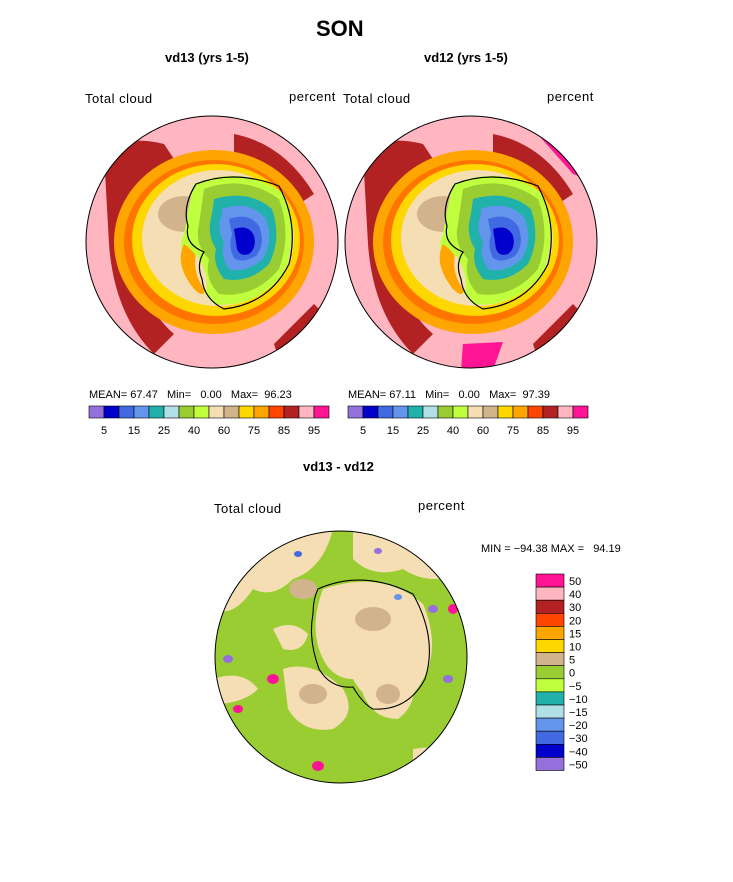  Describe the element at coordinates (578, 713) in the screenshot. I see `diff-colorbar-tick-label: −15` at that location.